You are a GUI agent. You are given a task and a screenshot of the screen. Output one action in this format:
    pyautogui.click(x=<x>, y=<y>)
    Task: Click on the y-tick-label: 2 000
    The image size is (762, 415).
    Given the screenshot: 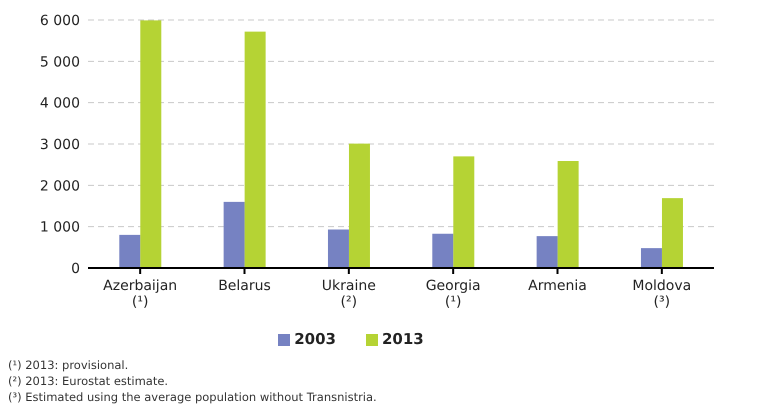 What is the action you would take?
    pyautogui.click(x=60, y=186)
    